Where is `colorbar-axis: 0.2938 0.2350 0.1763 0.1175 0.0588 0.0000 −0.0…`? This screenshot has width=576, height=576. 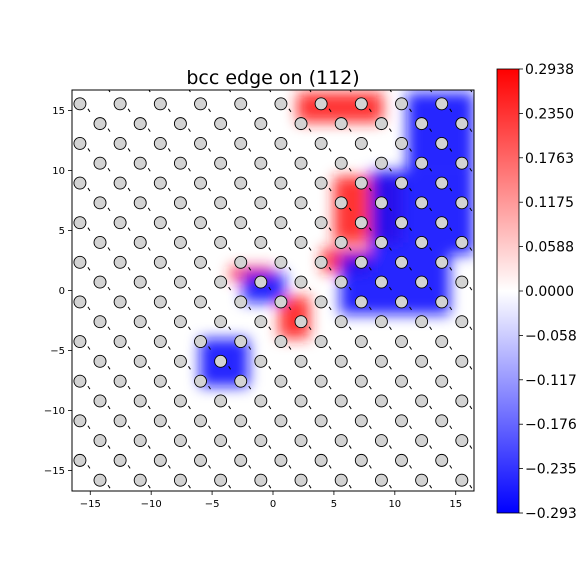
colorbar-axis: 0.2938 0.2350 0.1763 0.1175 0.0588 0.0000 −0.0… is located at coordinates (547, 292).